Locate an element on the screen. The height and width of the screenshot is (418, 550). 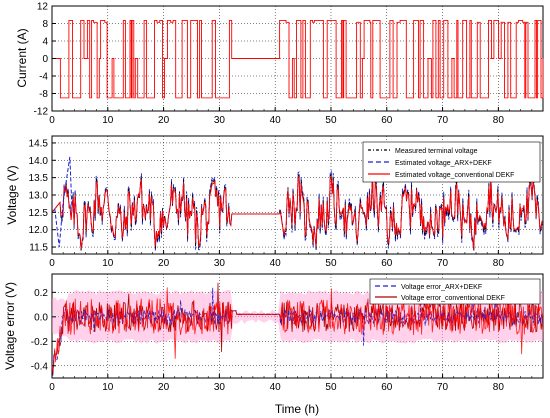
y-tick-label: 13.0 is located at coordinates (39, 196).